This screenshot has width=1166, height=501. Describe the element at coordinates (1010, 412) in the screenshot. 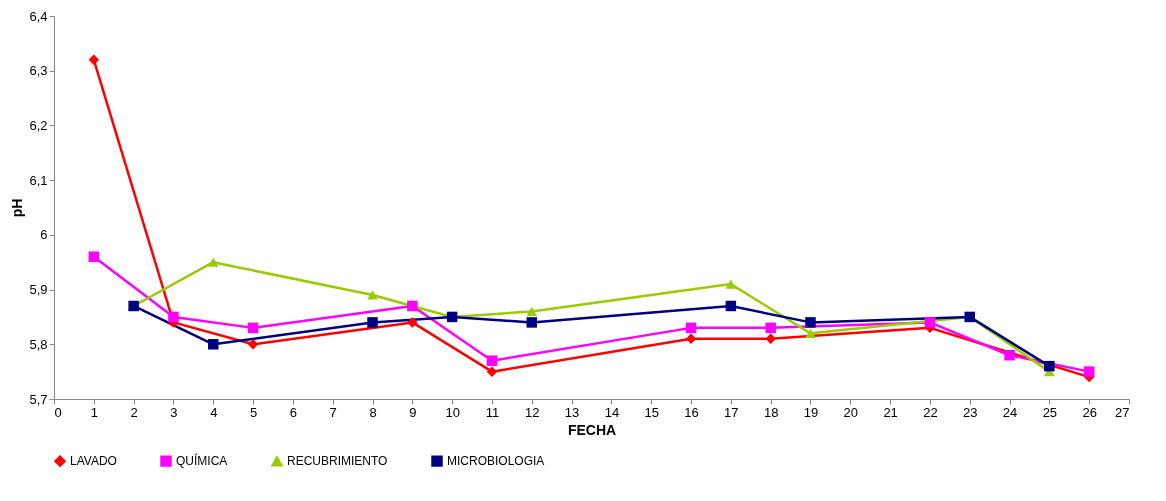

I see `x-tick-label: 24` at that location.